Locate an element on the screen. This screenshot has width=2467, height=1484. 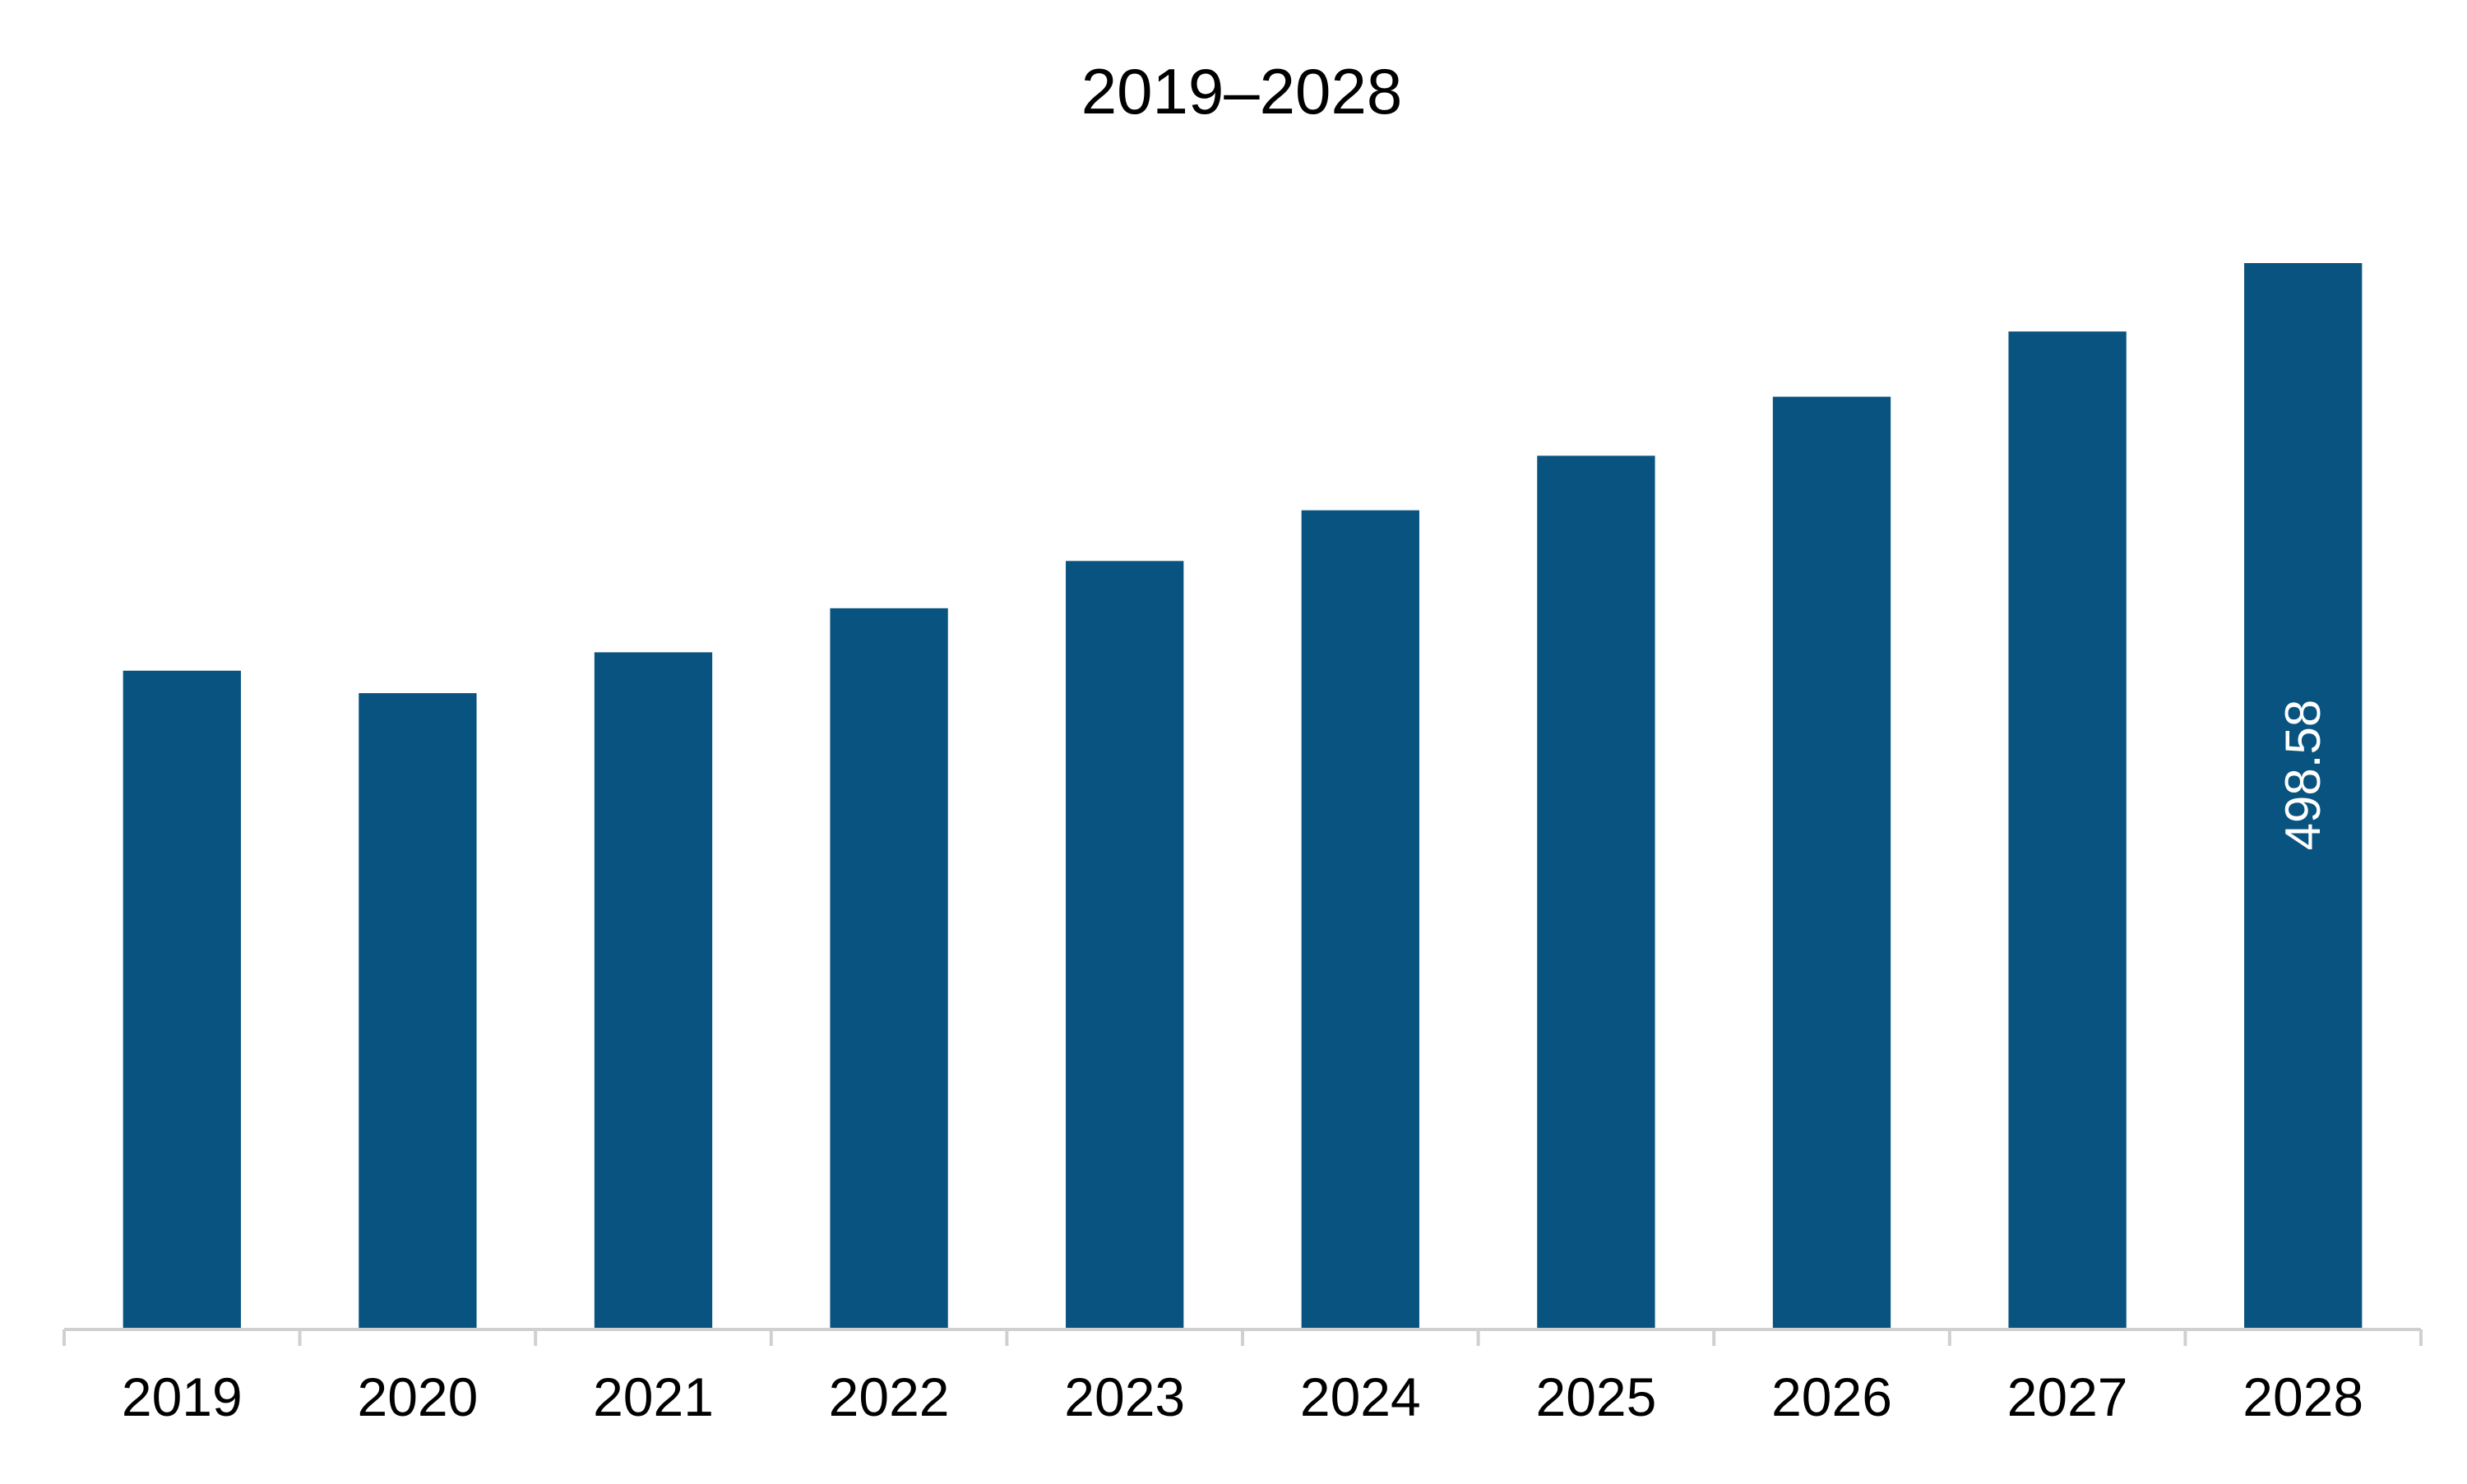
bar-2028 is located at coordinates (2303, 796).